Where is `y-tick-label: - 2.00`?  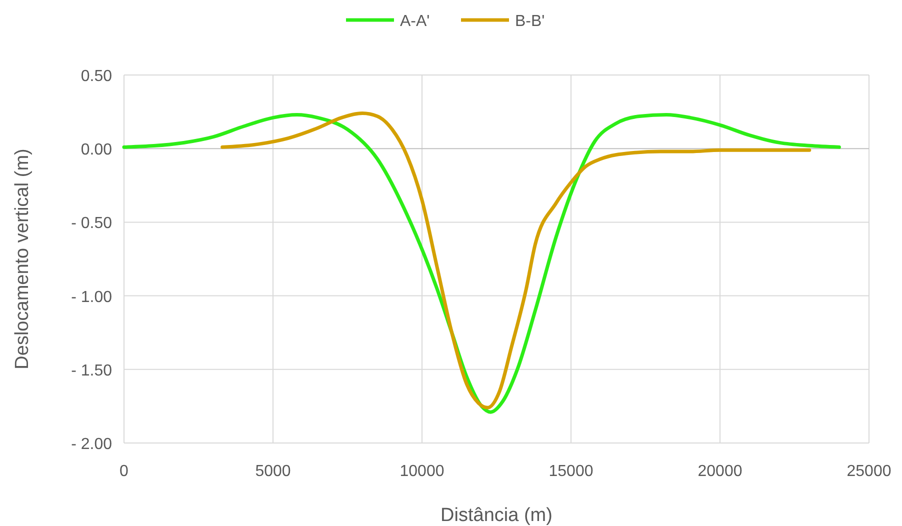 y-tick-label: - 2.00 is located at coordinates (91, 444).